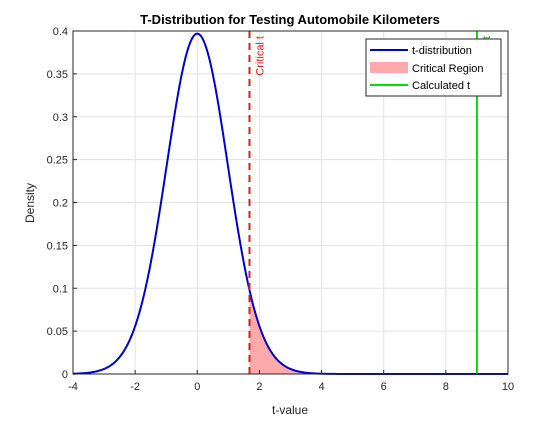  Describe the element at coordinates (442, 51) in the screenshot. I see `legend-label-t-distribution: t-distribution` at that location.